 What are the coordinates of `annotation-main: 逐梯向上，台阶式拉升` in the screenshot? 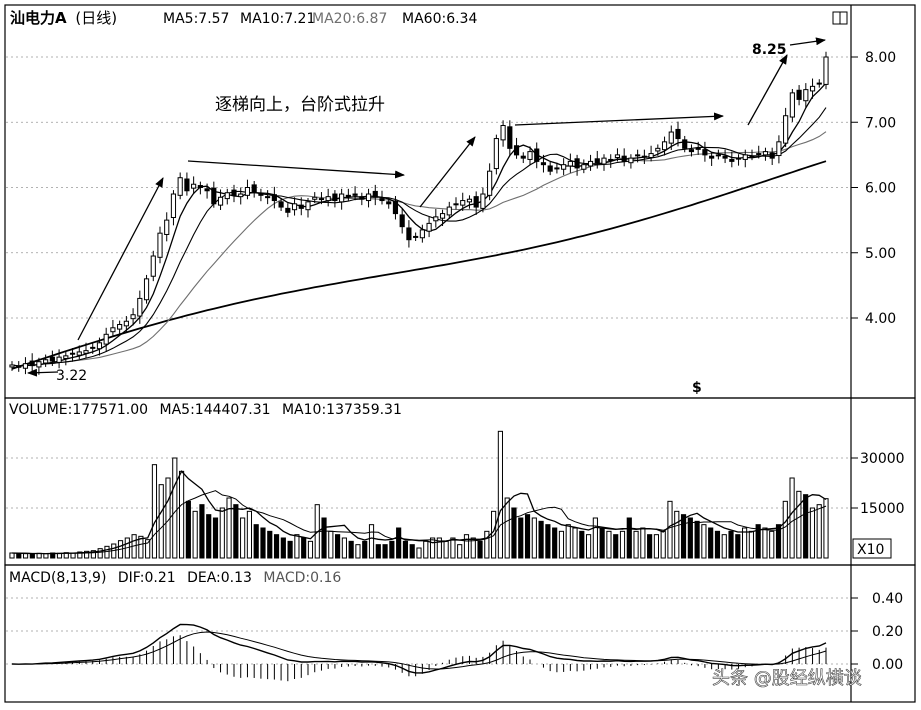 It's located at (300, 105).